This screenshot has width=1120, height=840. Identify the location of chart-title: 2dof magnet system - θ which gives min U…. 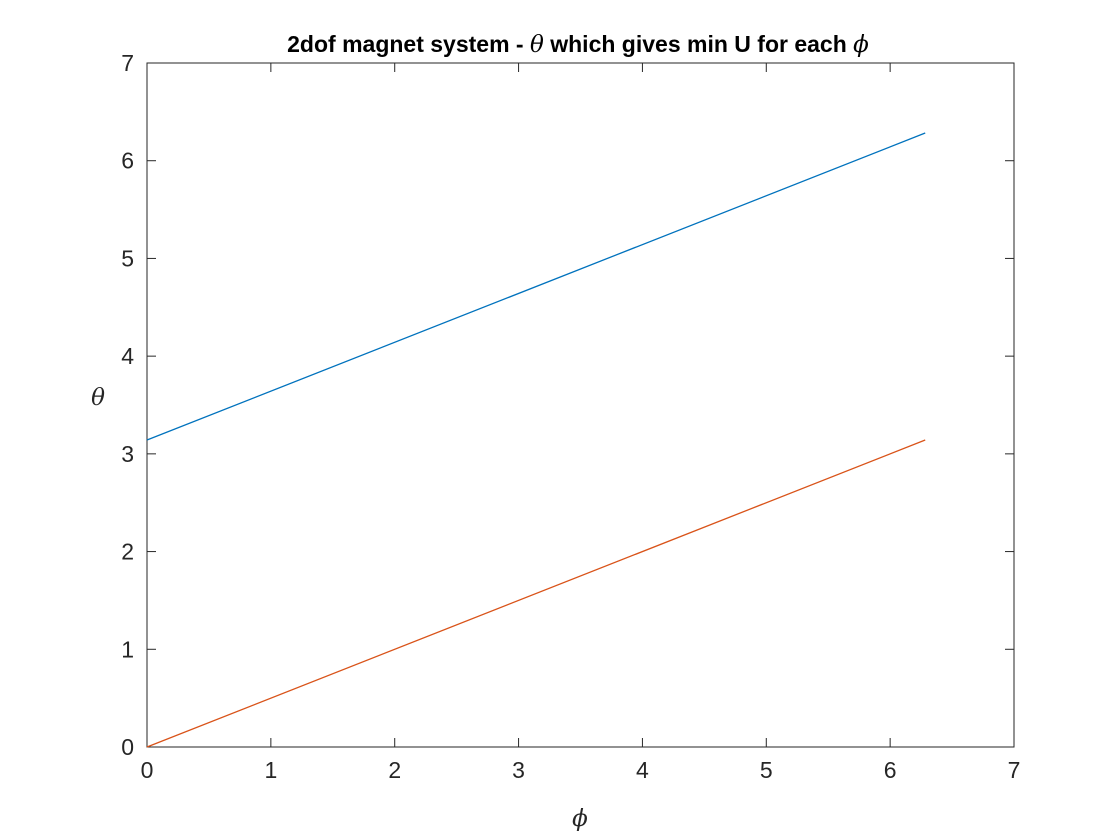
(578, 44).